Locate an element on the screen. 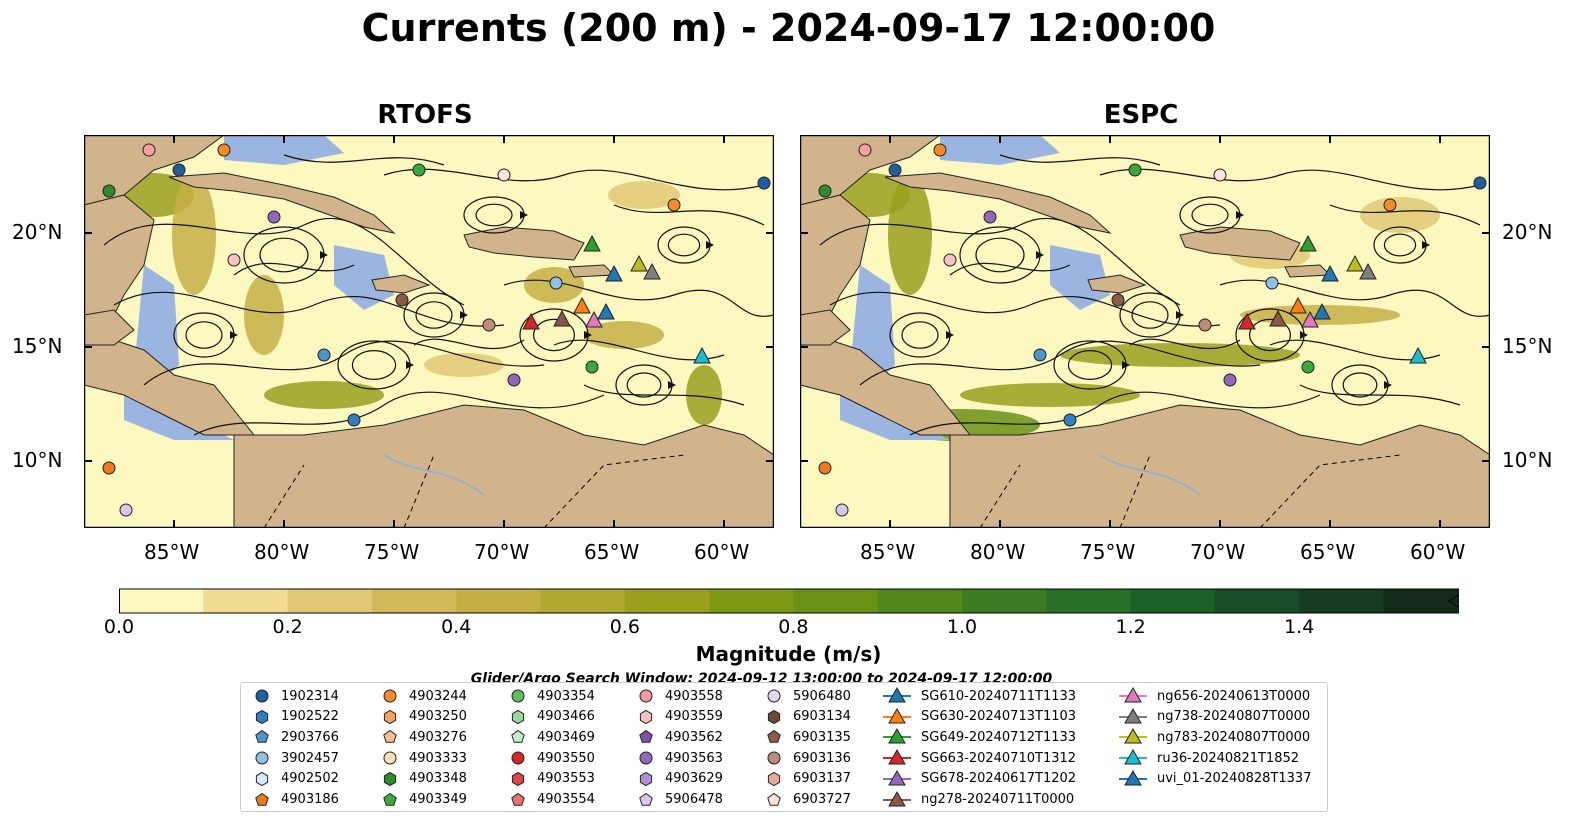 This screenshot has height=829, width=1577. legend-item-label: 6903134 is located at coordinates (822, 717).